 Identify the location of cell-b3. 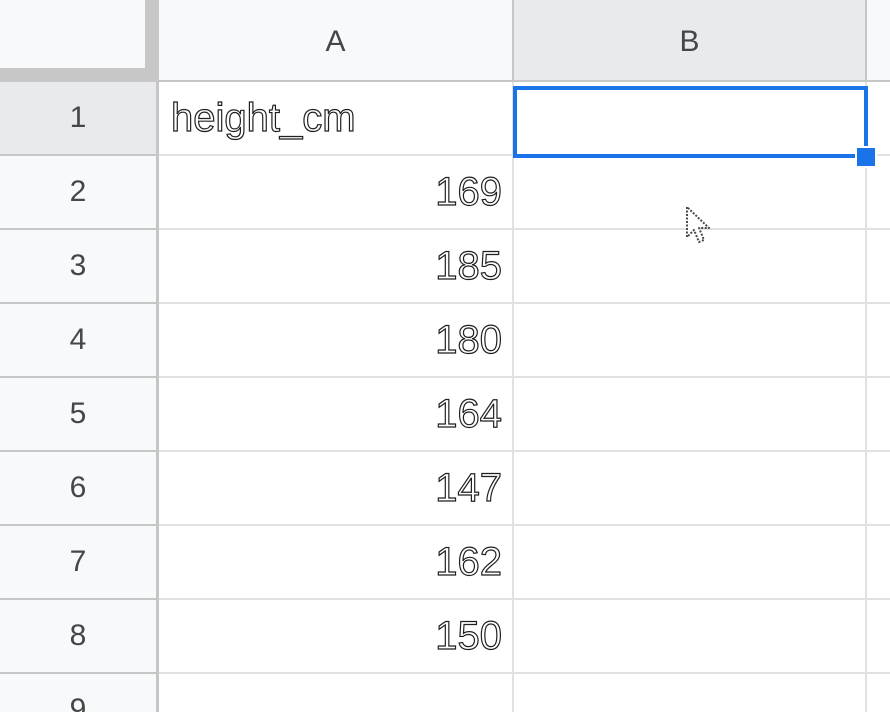
(690, 267).